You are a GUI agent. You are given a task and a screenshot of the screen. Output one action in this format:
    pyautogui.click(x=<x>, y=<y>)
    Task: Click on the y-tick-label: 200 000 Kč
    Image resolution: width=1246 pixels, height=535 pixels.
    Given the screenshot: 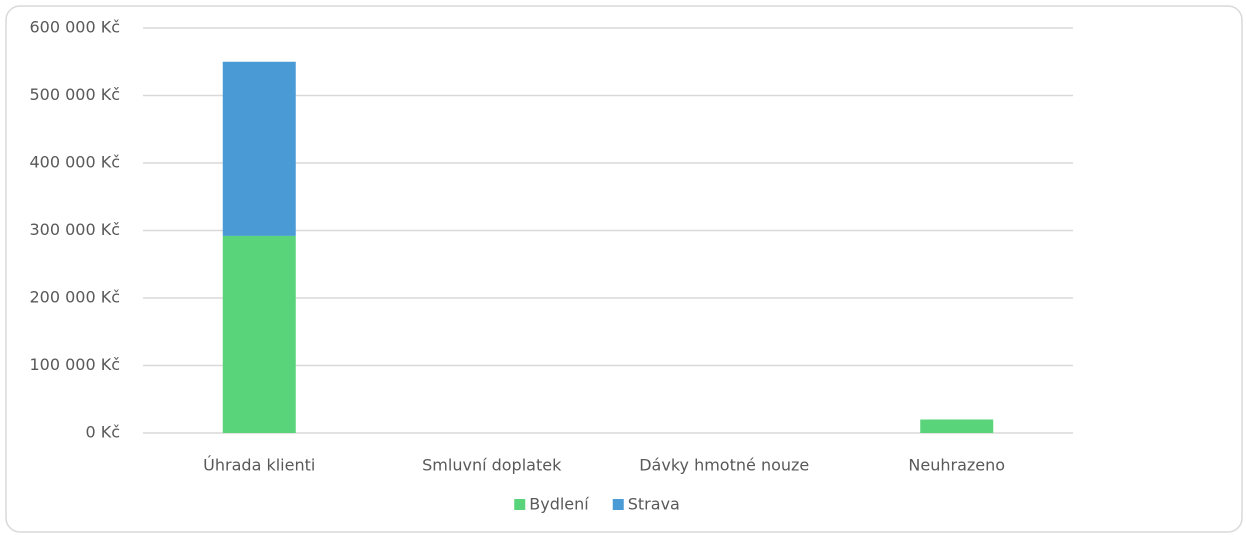 What is the action you would take?
    pyautogui.click(x=74, y=297)
    